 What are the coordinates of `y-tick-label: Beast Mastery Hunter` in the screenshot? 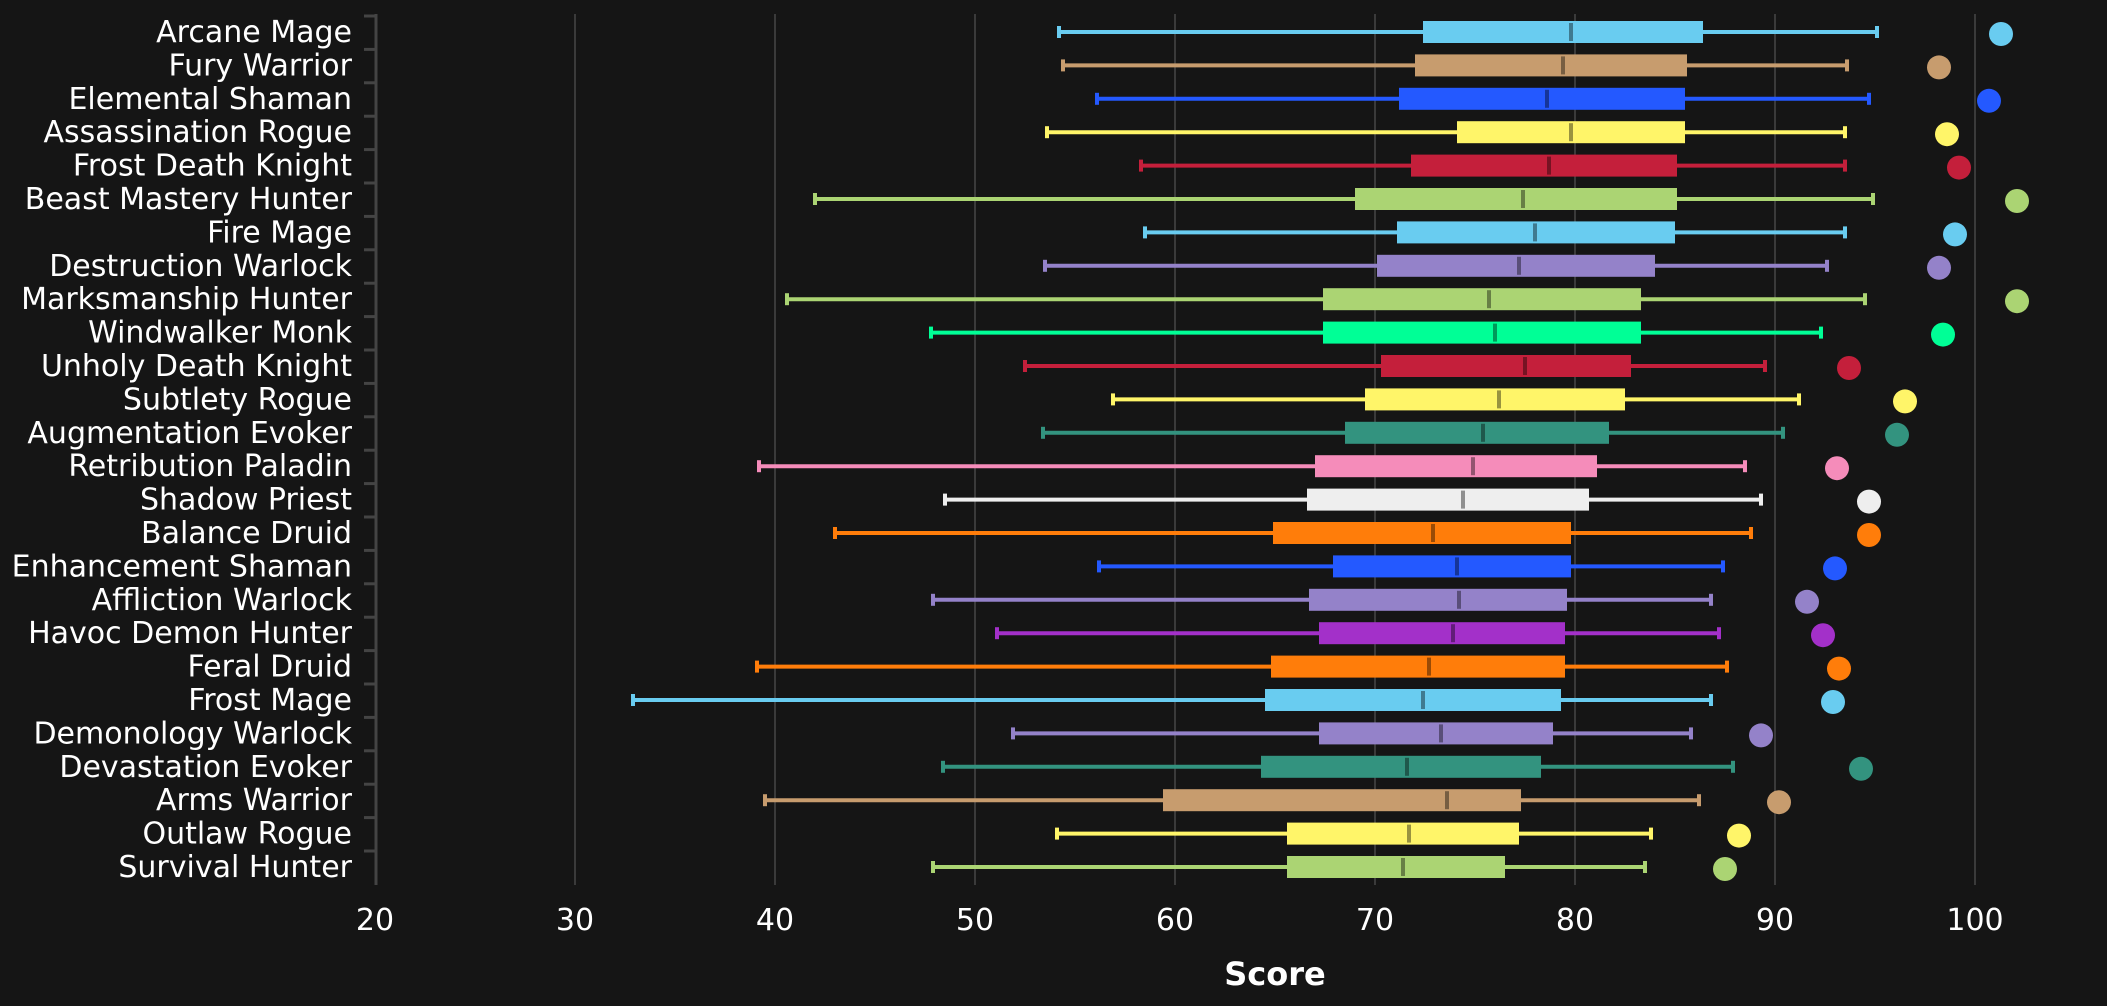 It's located at (189, 199).